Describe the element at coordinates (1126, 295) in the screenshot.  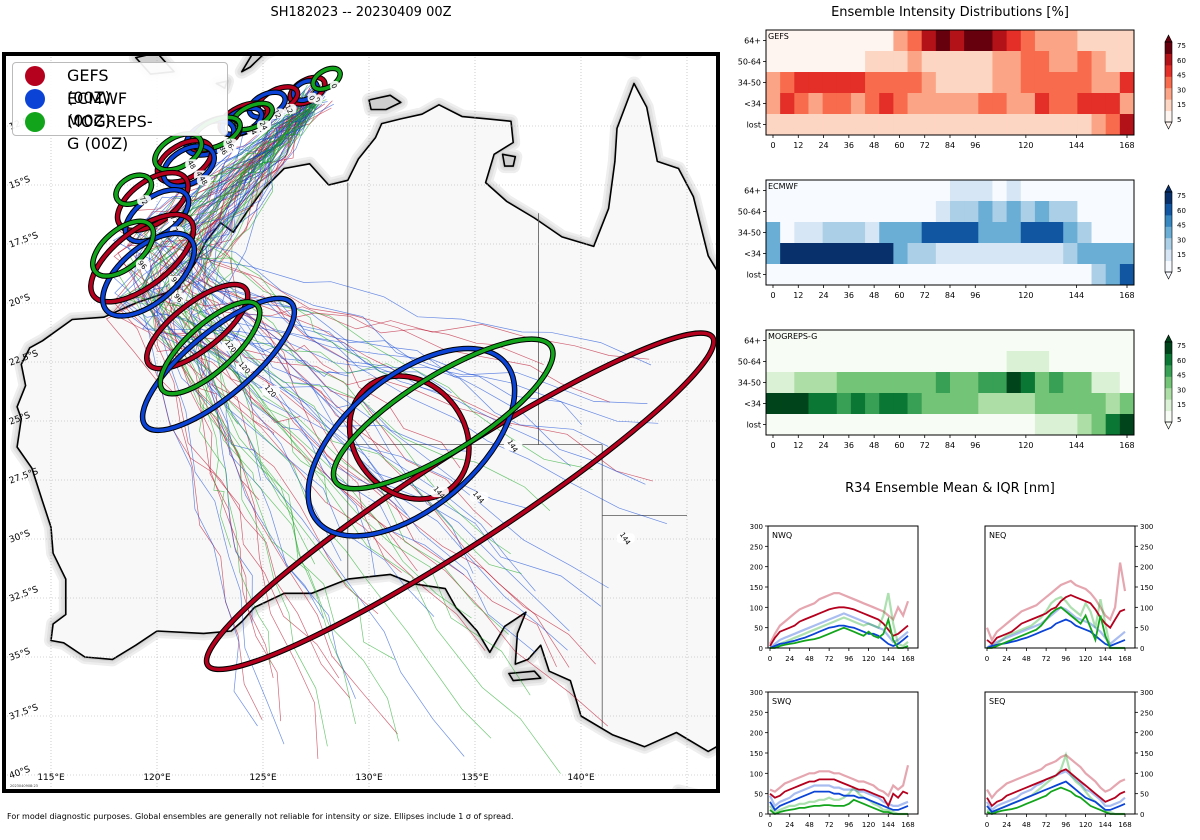
I see `heat-xtick-label: 168` at that location.